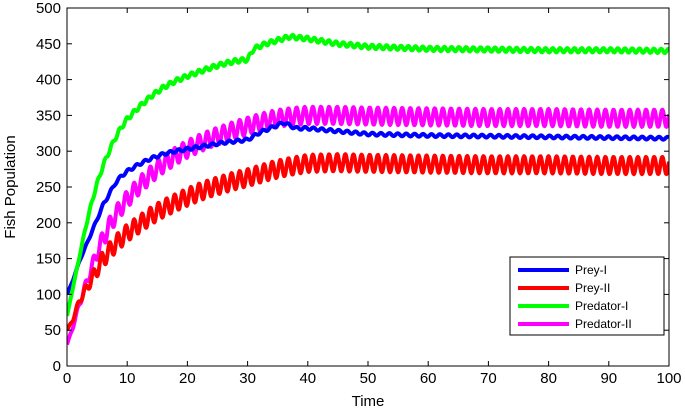 This screenshot has width=685, height=411. I want to click on y-tick-label: 100, so click(48, 294).